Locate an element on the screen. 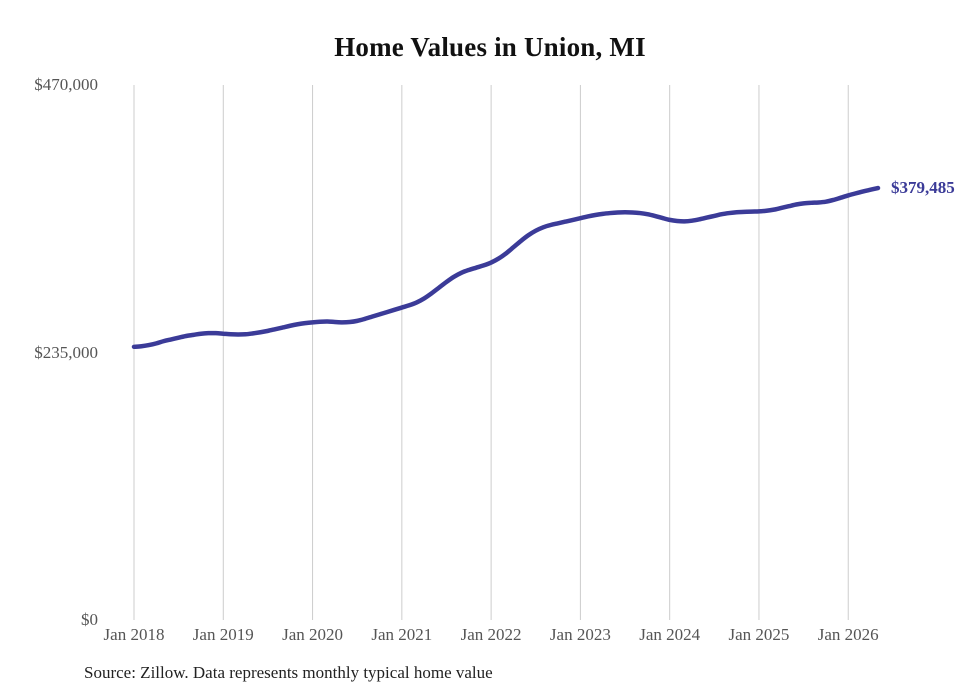 The image size is (980, 699). x-axis-tick-label-2: Jan 2020 is located at coordinates (312, 634).